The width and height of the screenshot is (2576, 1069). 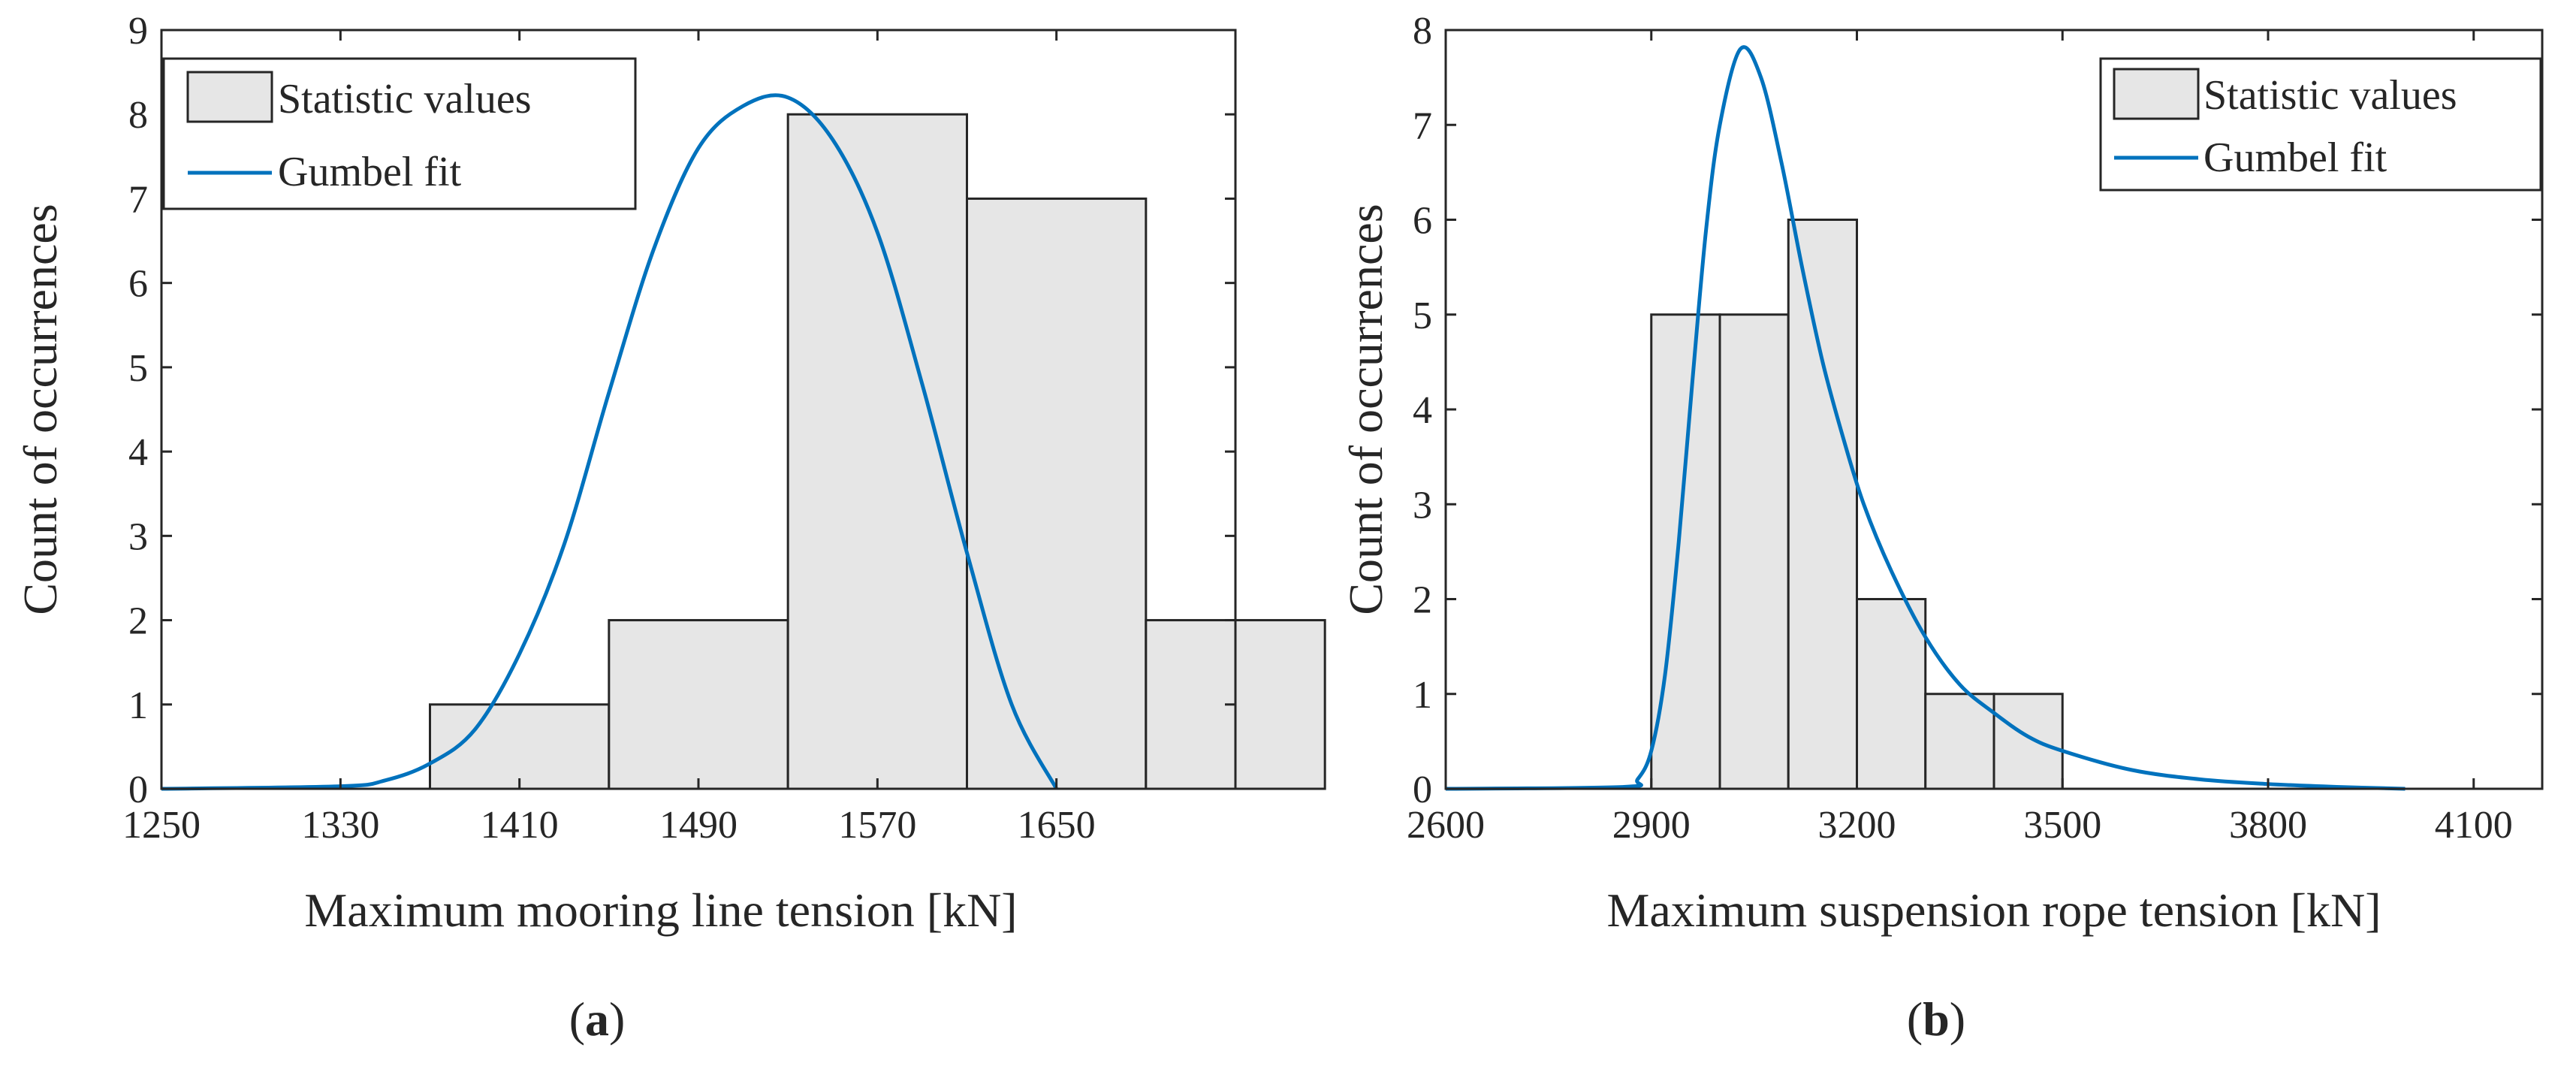 What do you see at coordinates (138, 31) in the screenshot?
I see `y-tick-label: 9` at bounding box center [138, 31].